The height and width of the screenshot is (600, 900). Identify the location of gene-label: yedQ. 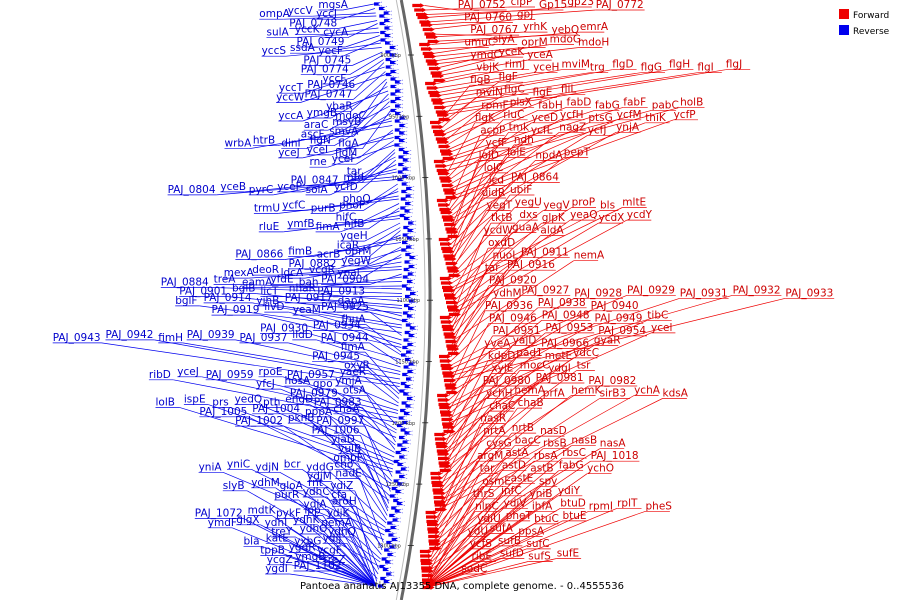
(249, 400).